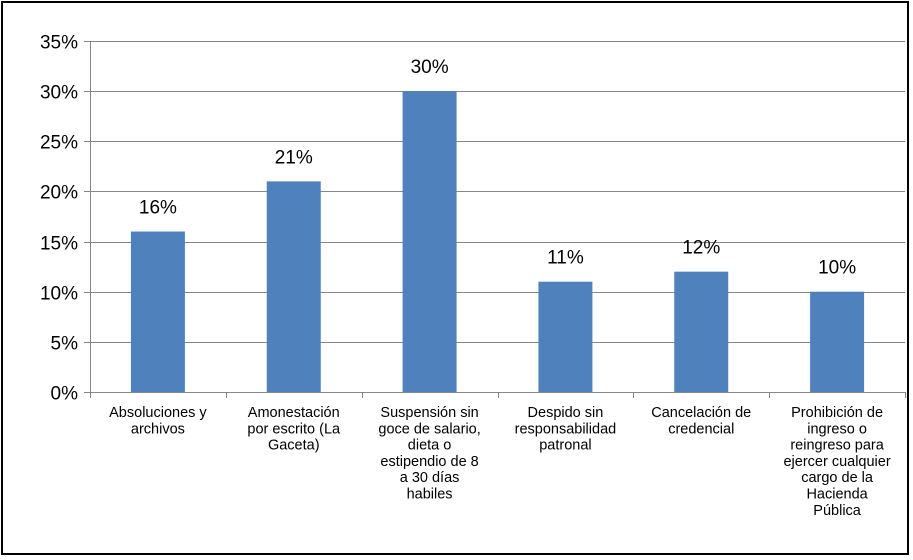 This screenshot has height=560, width=913. What do you see at coordinates (59, 93) in the screenshot?
I see `y-tick-label: 30%` at bounding box center [59, 93].